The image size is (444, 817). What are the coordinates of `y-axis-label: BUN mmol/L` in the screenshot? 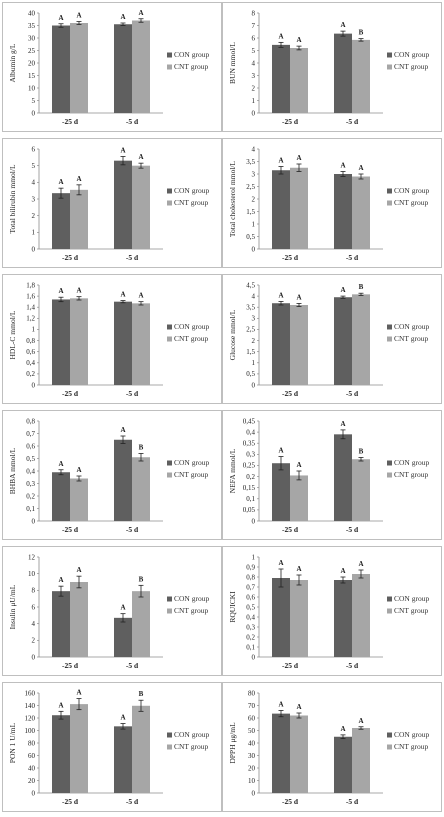 It's located at (232, 63).